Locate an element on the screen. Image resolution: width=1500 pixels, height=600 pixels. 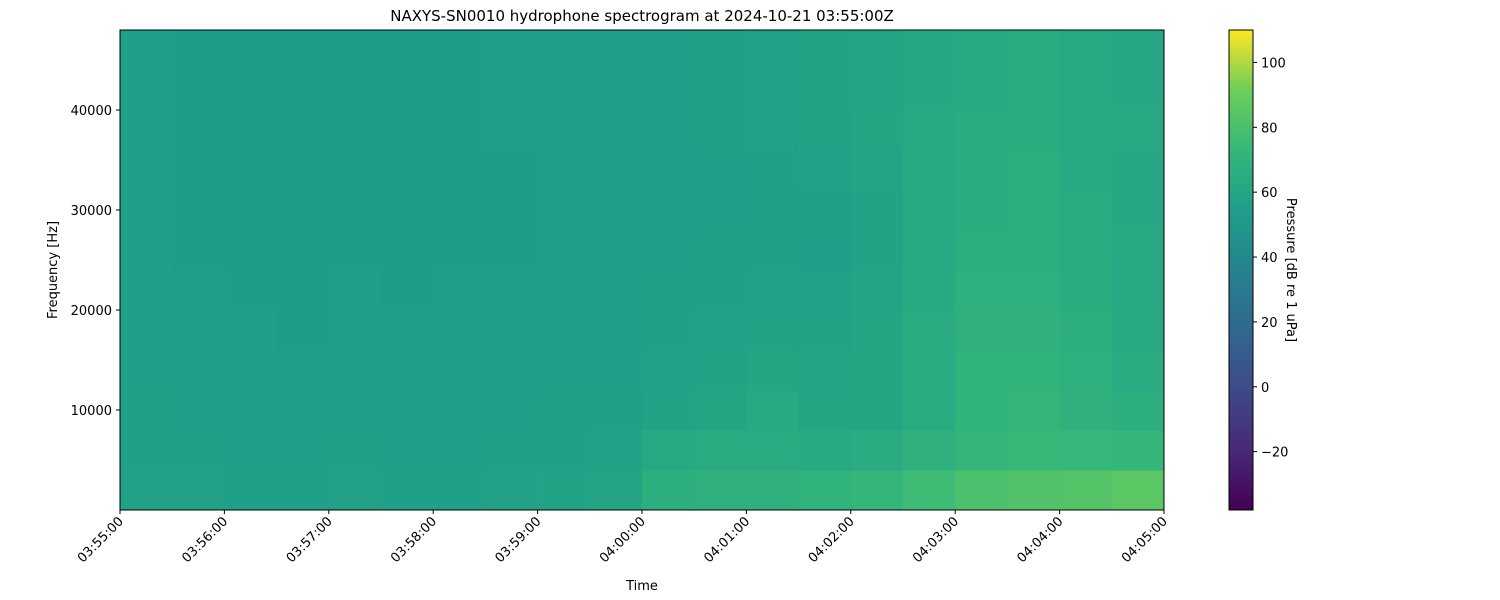
colorbar-tick-label: −20 is located at coordinates (1274, 453).